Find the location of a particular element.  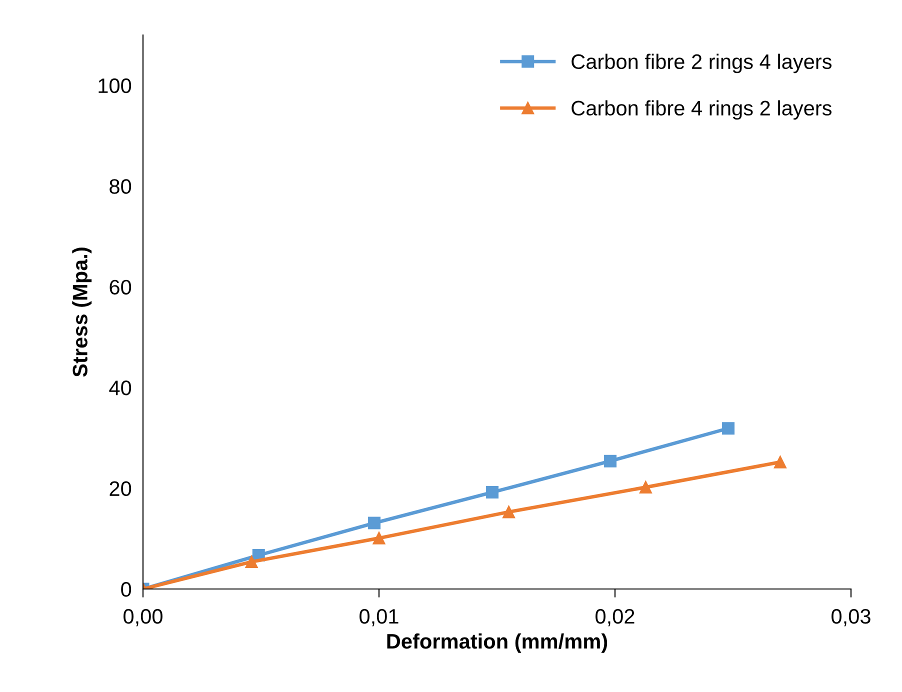

y-tick-label: 0 is located at coordinates (126, 589).